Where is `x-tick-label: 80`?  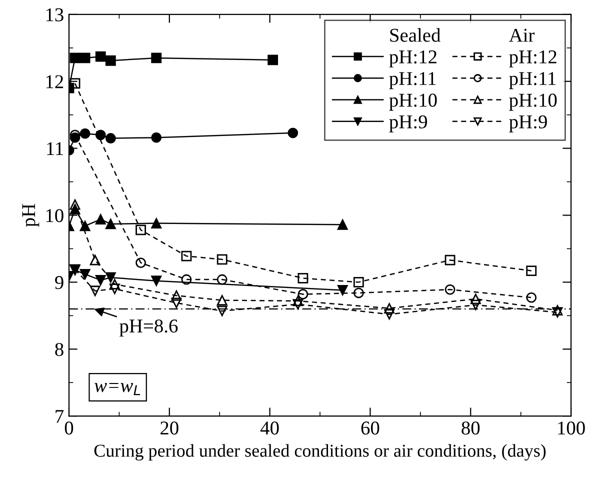
x-tick-label: 80 is located at coordinates (471, 428).